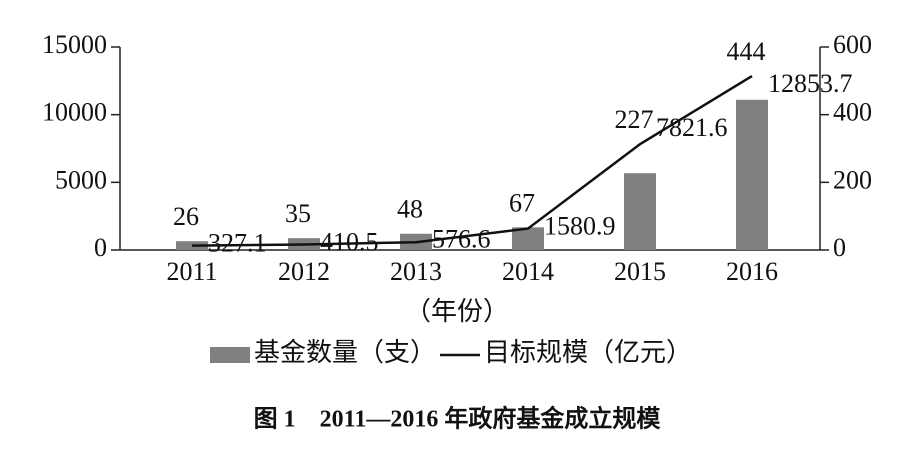  Describe the element at coordinates (588, 352) in the screenshot. I see `legend-label: 目标规模（亿元）` at that location.